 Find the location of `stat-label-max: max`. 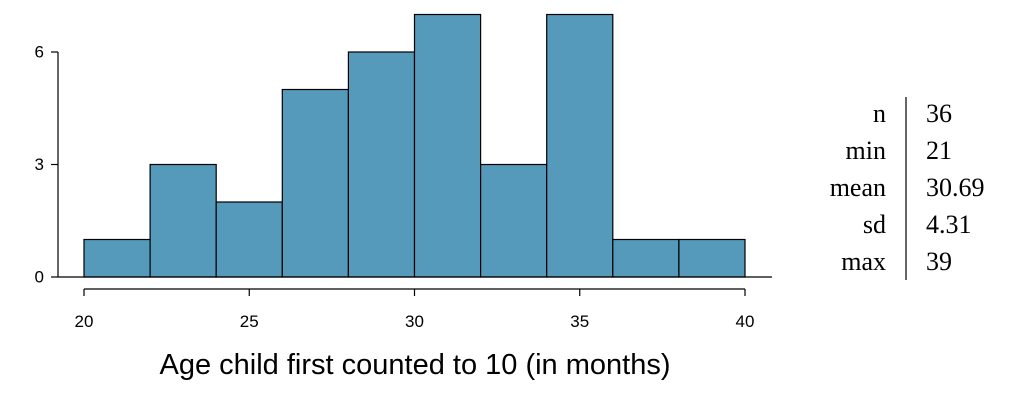

stat-label-max: max is located at coordinates (863, 261).